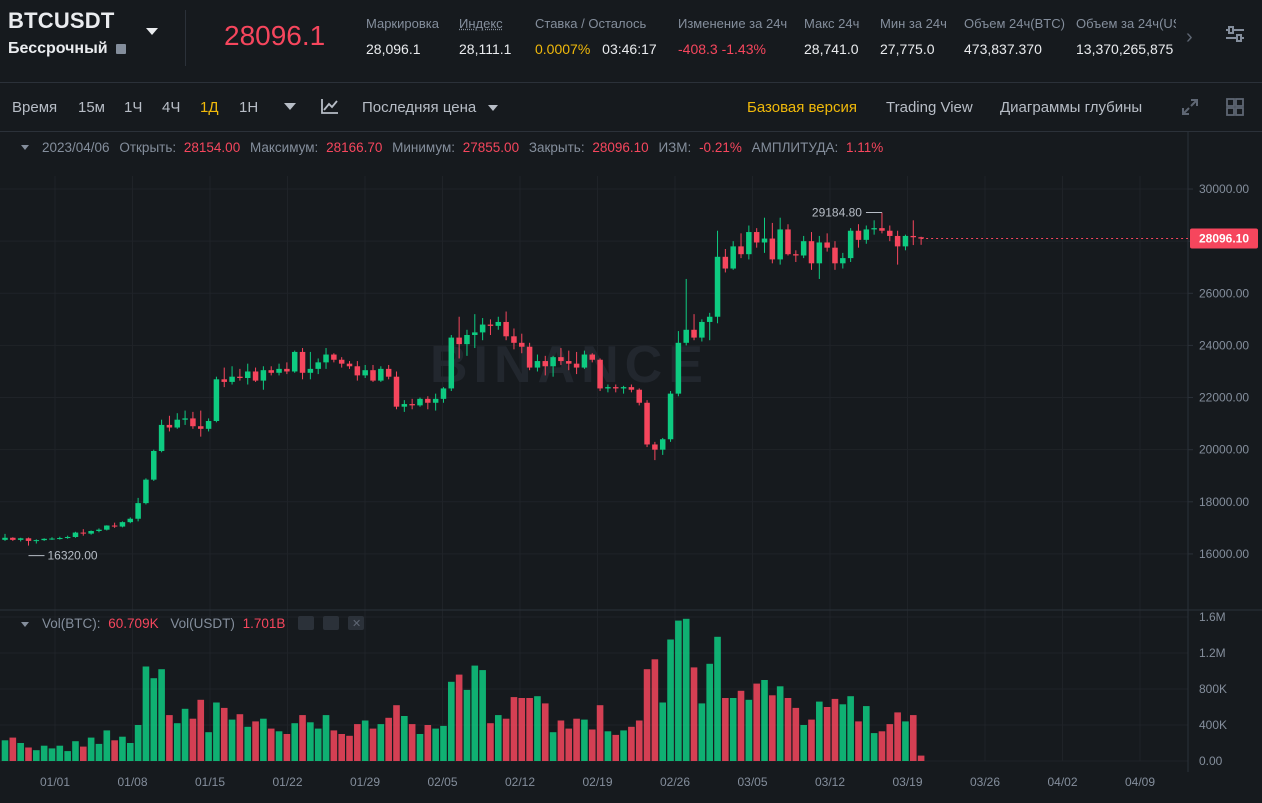 The width and height of the screenshot is (1262, 803). I want to click on ohlc-open-label: Открыть:, so click(147, 147).